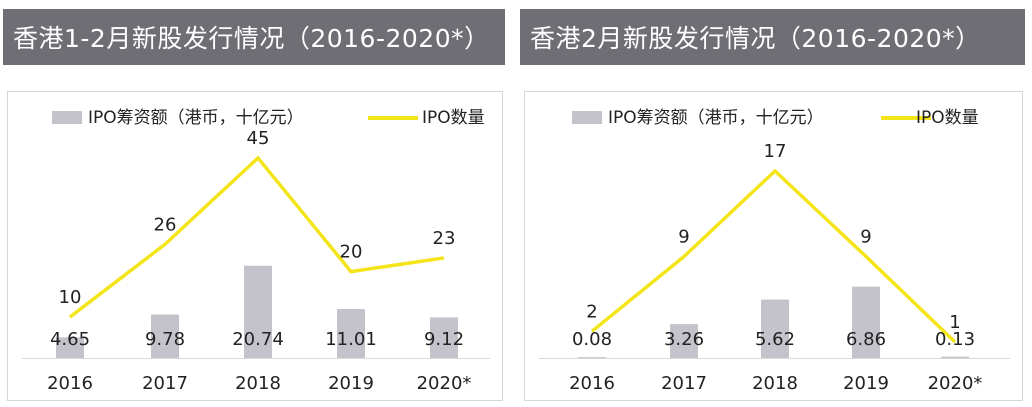 This screenshot has height=407, width=1032. I want to click on chart-title: 香港2月新股发行情况（2016-2020*）, so click(772, 37).